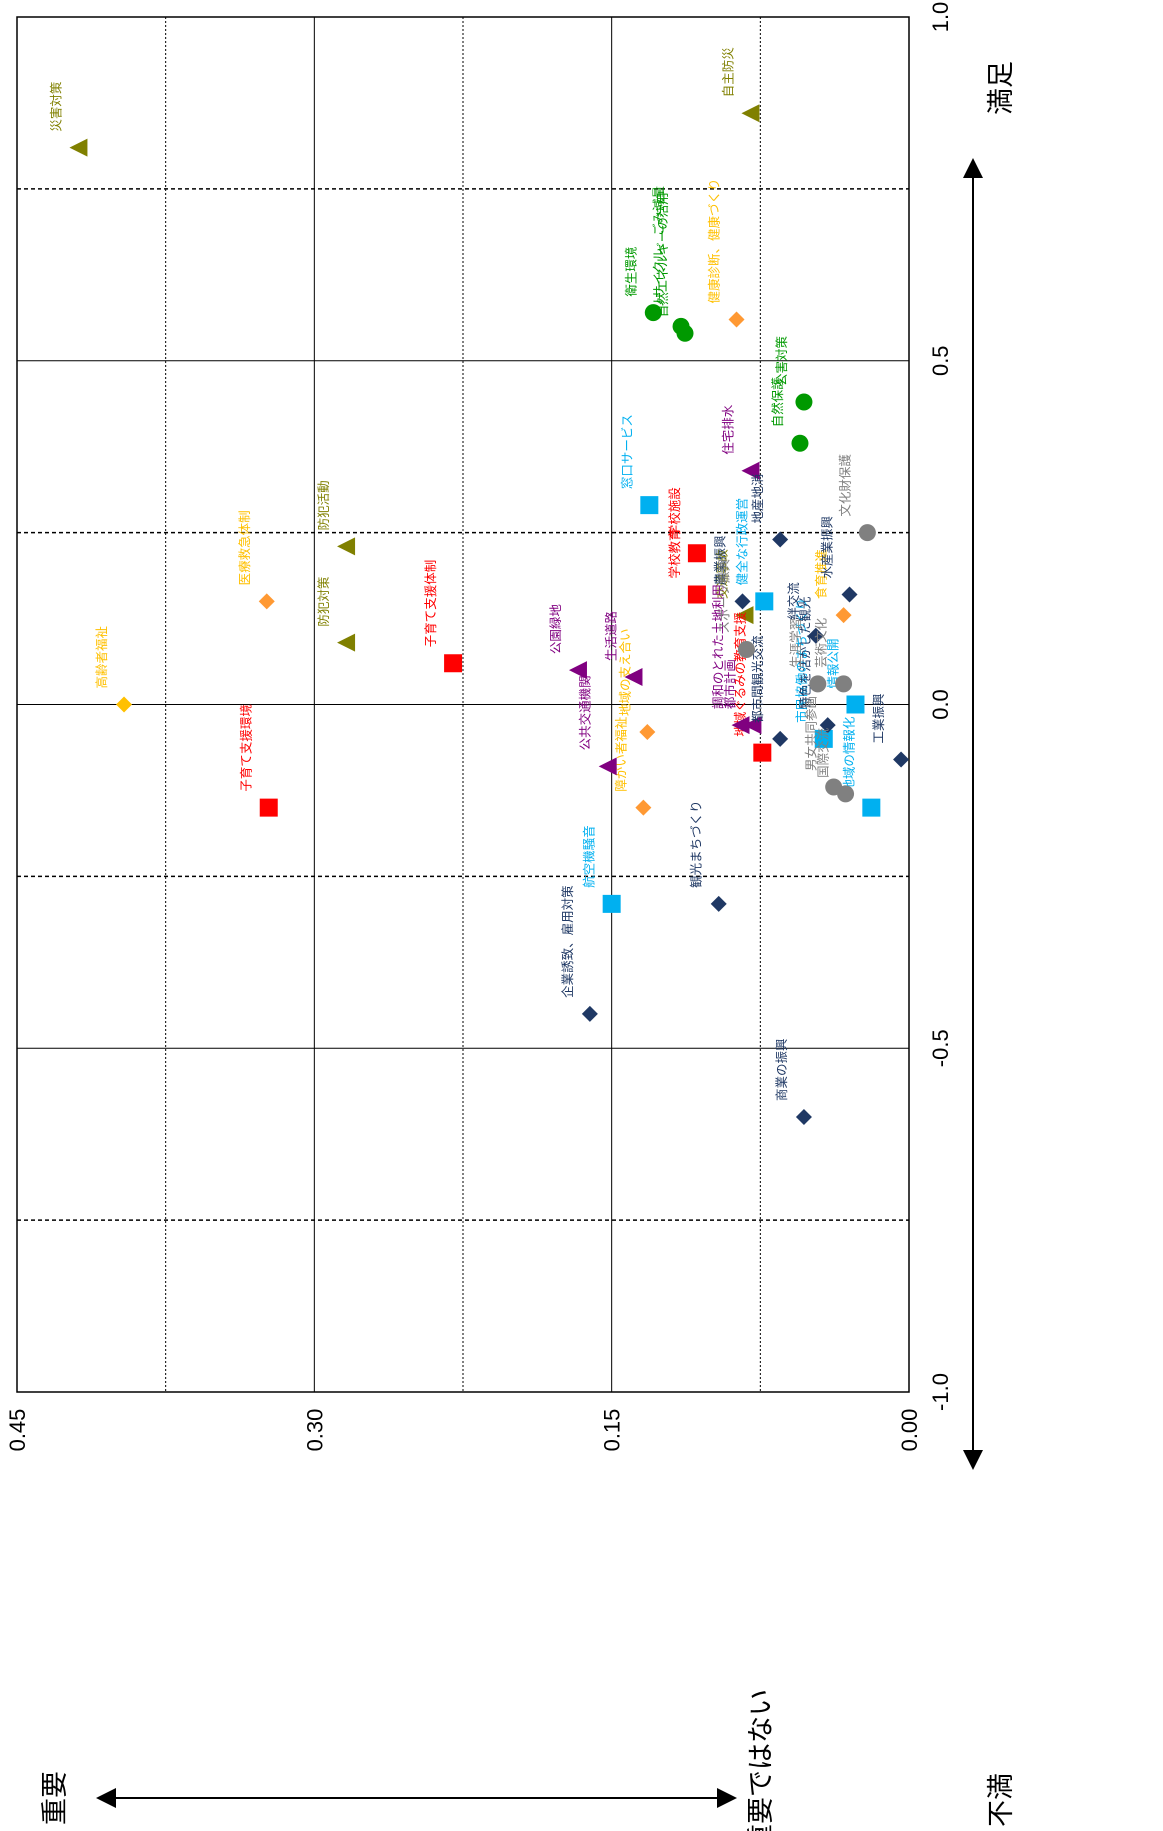  What do you see at coordinates (754, 554) in the screenshot?
I see `data-point: 健全な行政運営` at bounding box center [754, 554].